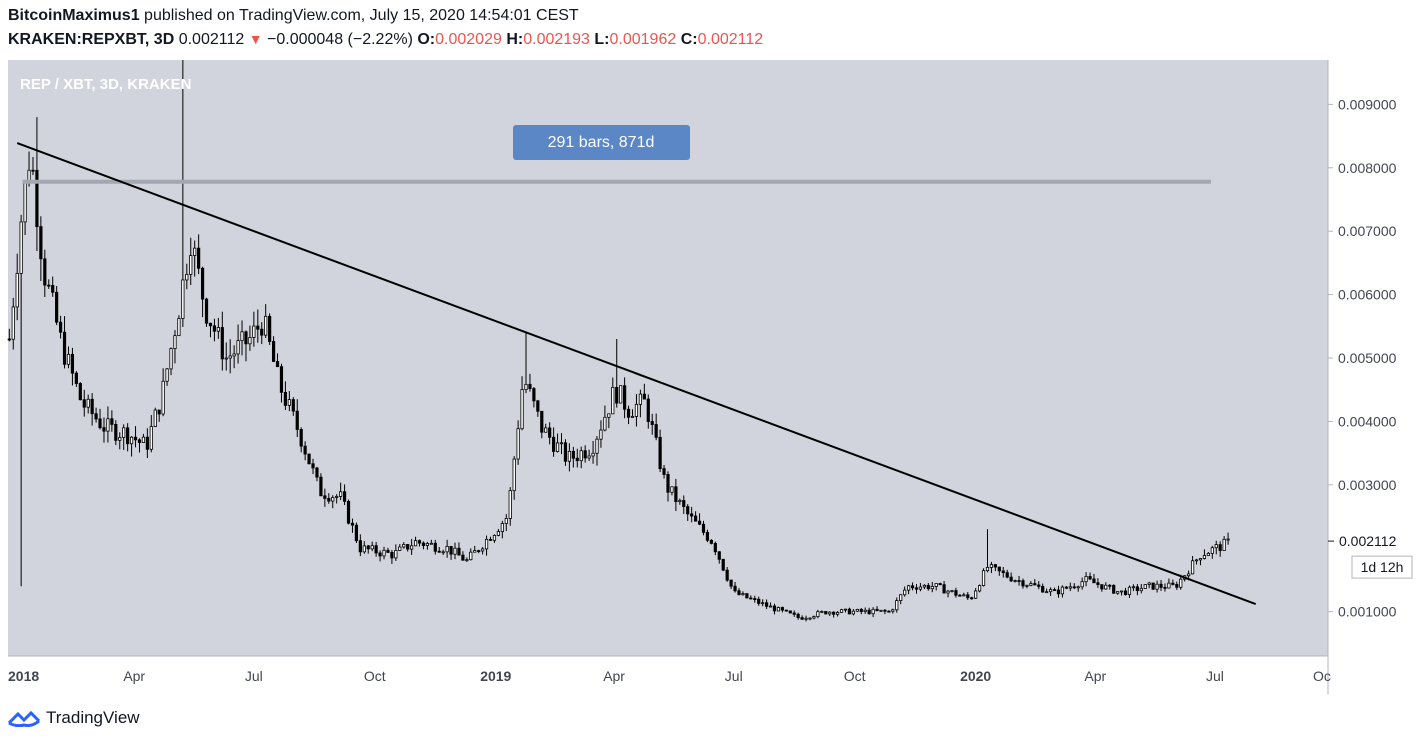 The image size is (1428, 744). I want to click on time-ticks: 2018 Apr Jul Oct 2019 Apr Jul Oct 2020 Apr Jul Oc, so click(669, 676).